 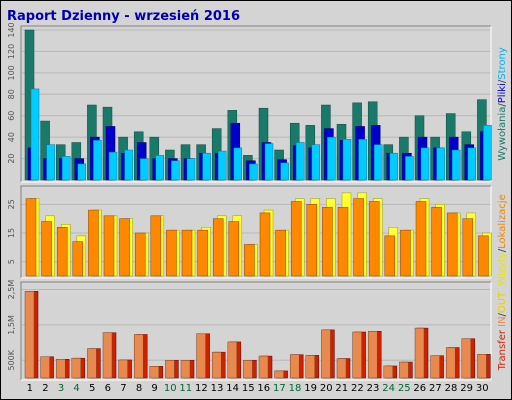 I want to click on x-tick-label: 28, so click(x=451, y=388).